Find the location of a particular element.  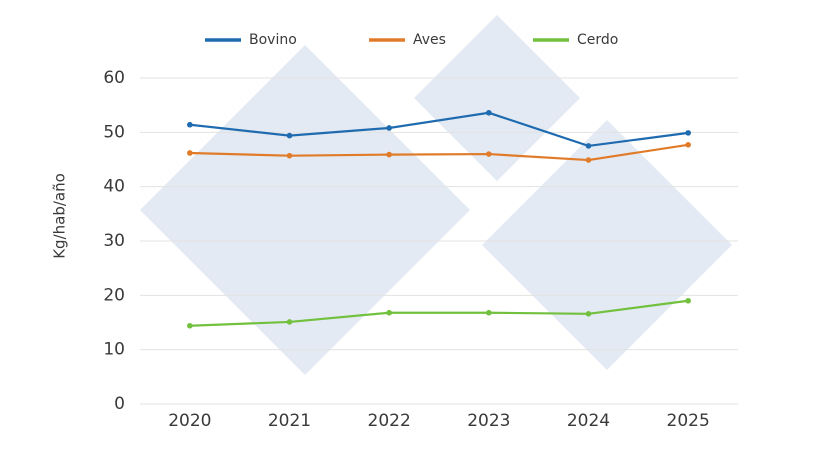

watermark-diamond is located at coordinates (497, 98).